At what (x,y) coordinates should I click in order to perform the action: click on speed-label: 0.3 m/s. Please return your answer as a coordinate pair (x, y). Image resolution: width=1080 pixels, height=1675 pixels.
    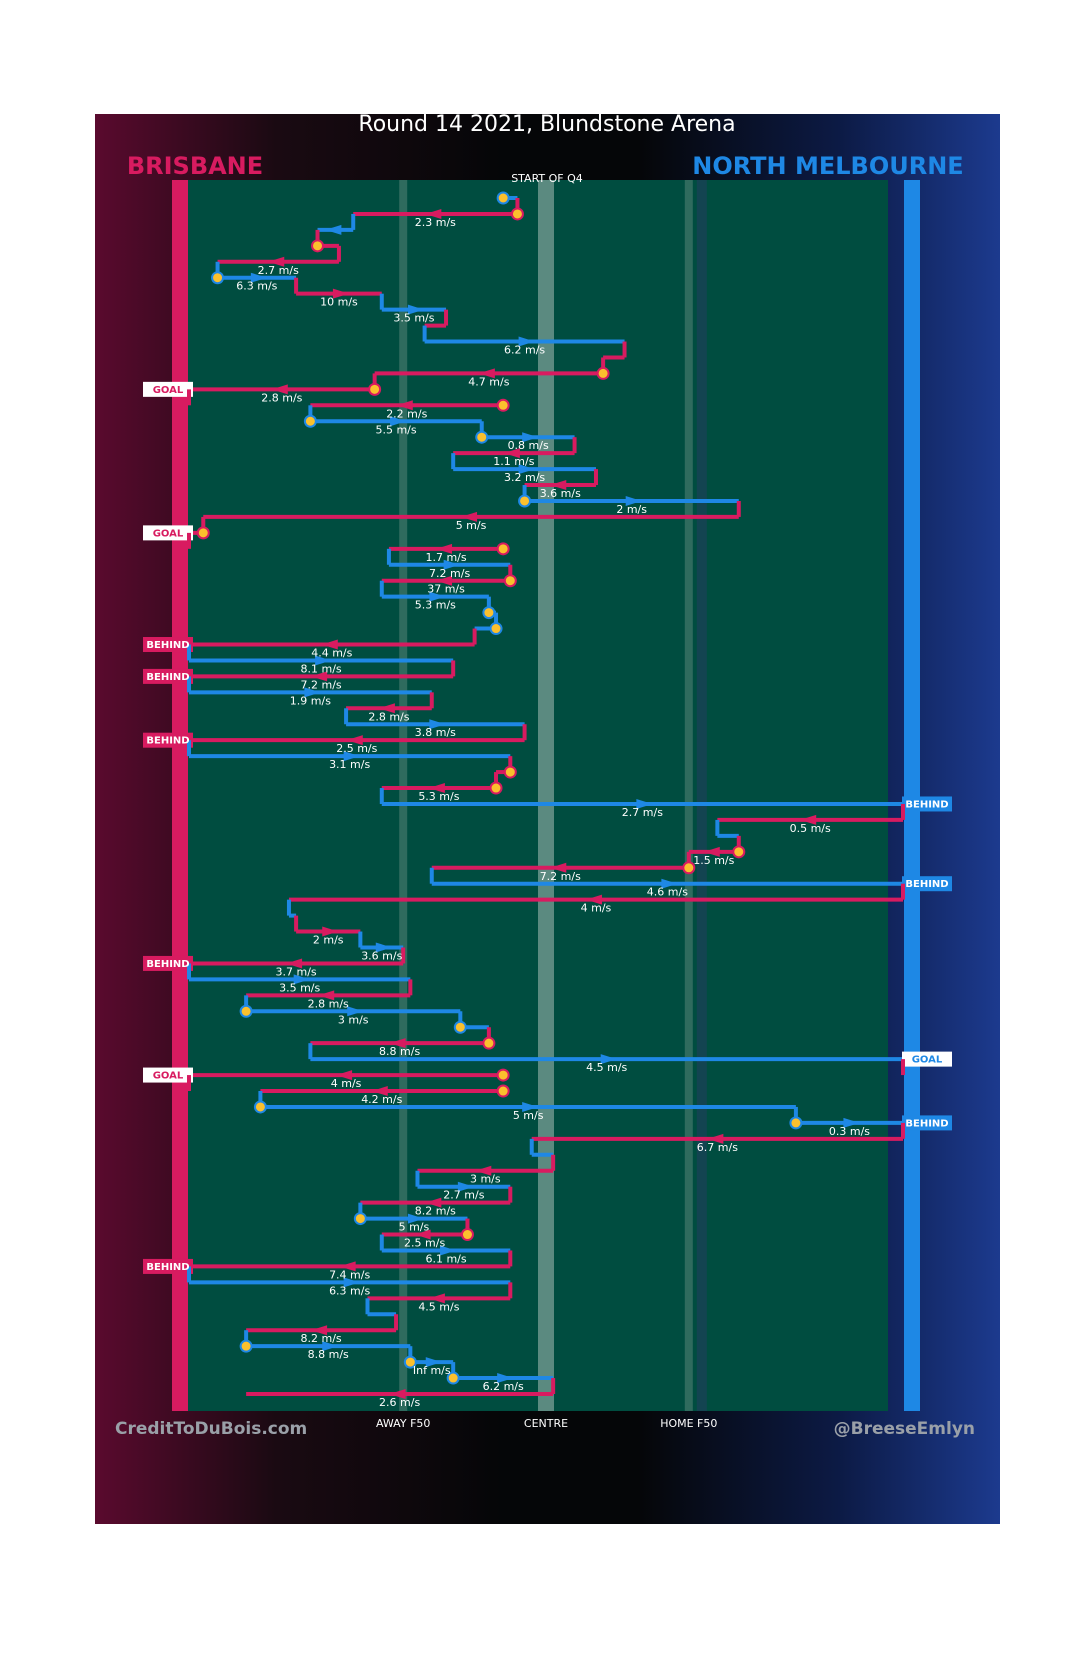
    Looking at the image, I should click on (849, 1131).